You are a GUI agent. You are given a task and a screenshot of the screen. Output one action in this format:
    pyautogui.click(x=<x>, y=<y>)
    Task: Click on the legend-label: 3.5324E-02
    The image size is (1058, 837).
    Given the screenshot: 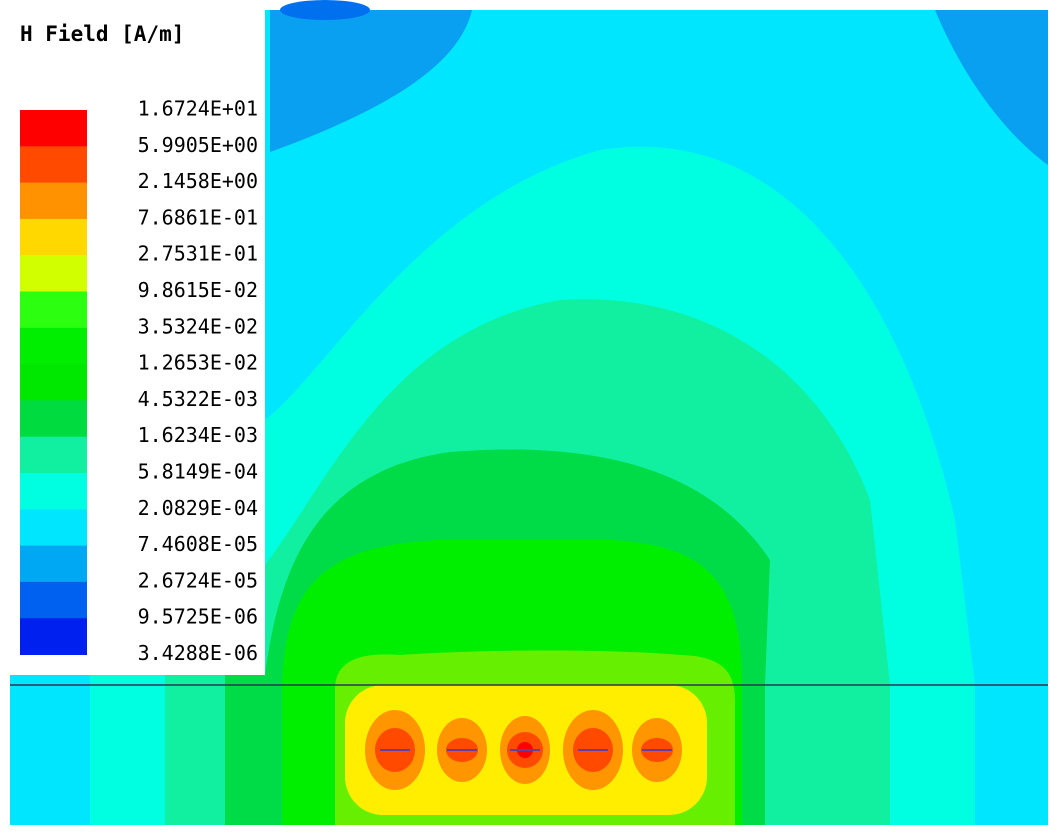 What is the action you would take?
    pyautogui.click(x=198, y=326)
    